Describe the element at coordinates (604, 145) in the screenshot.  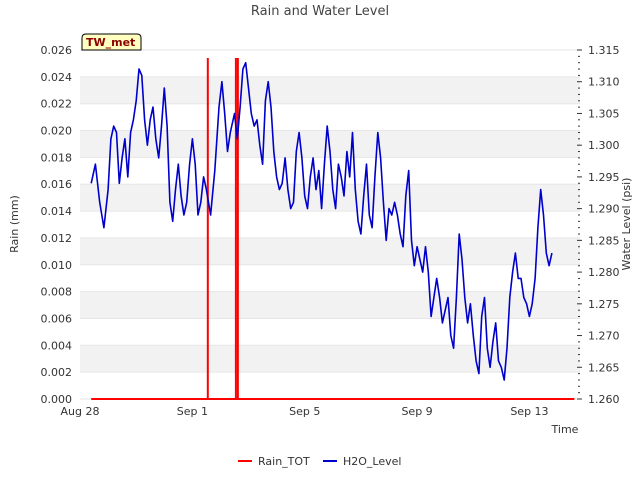
I see `y-right-tick-label: 1.300` at that location.